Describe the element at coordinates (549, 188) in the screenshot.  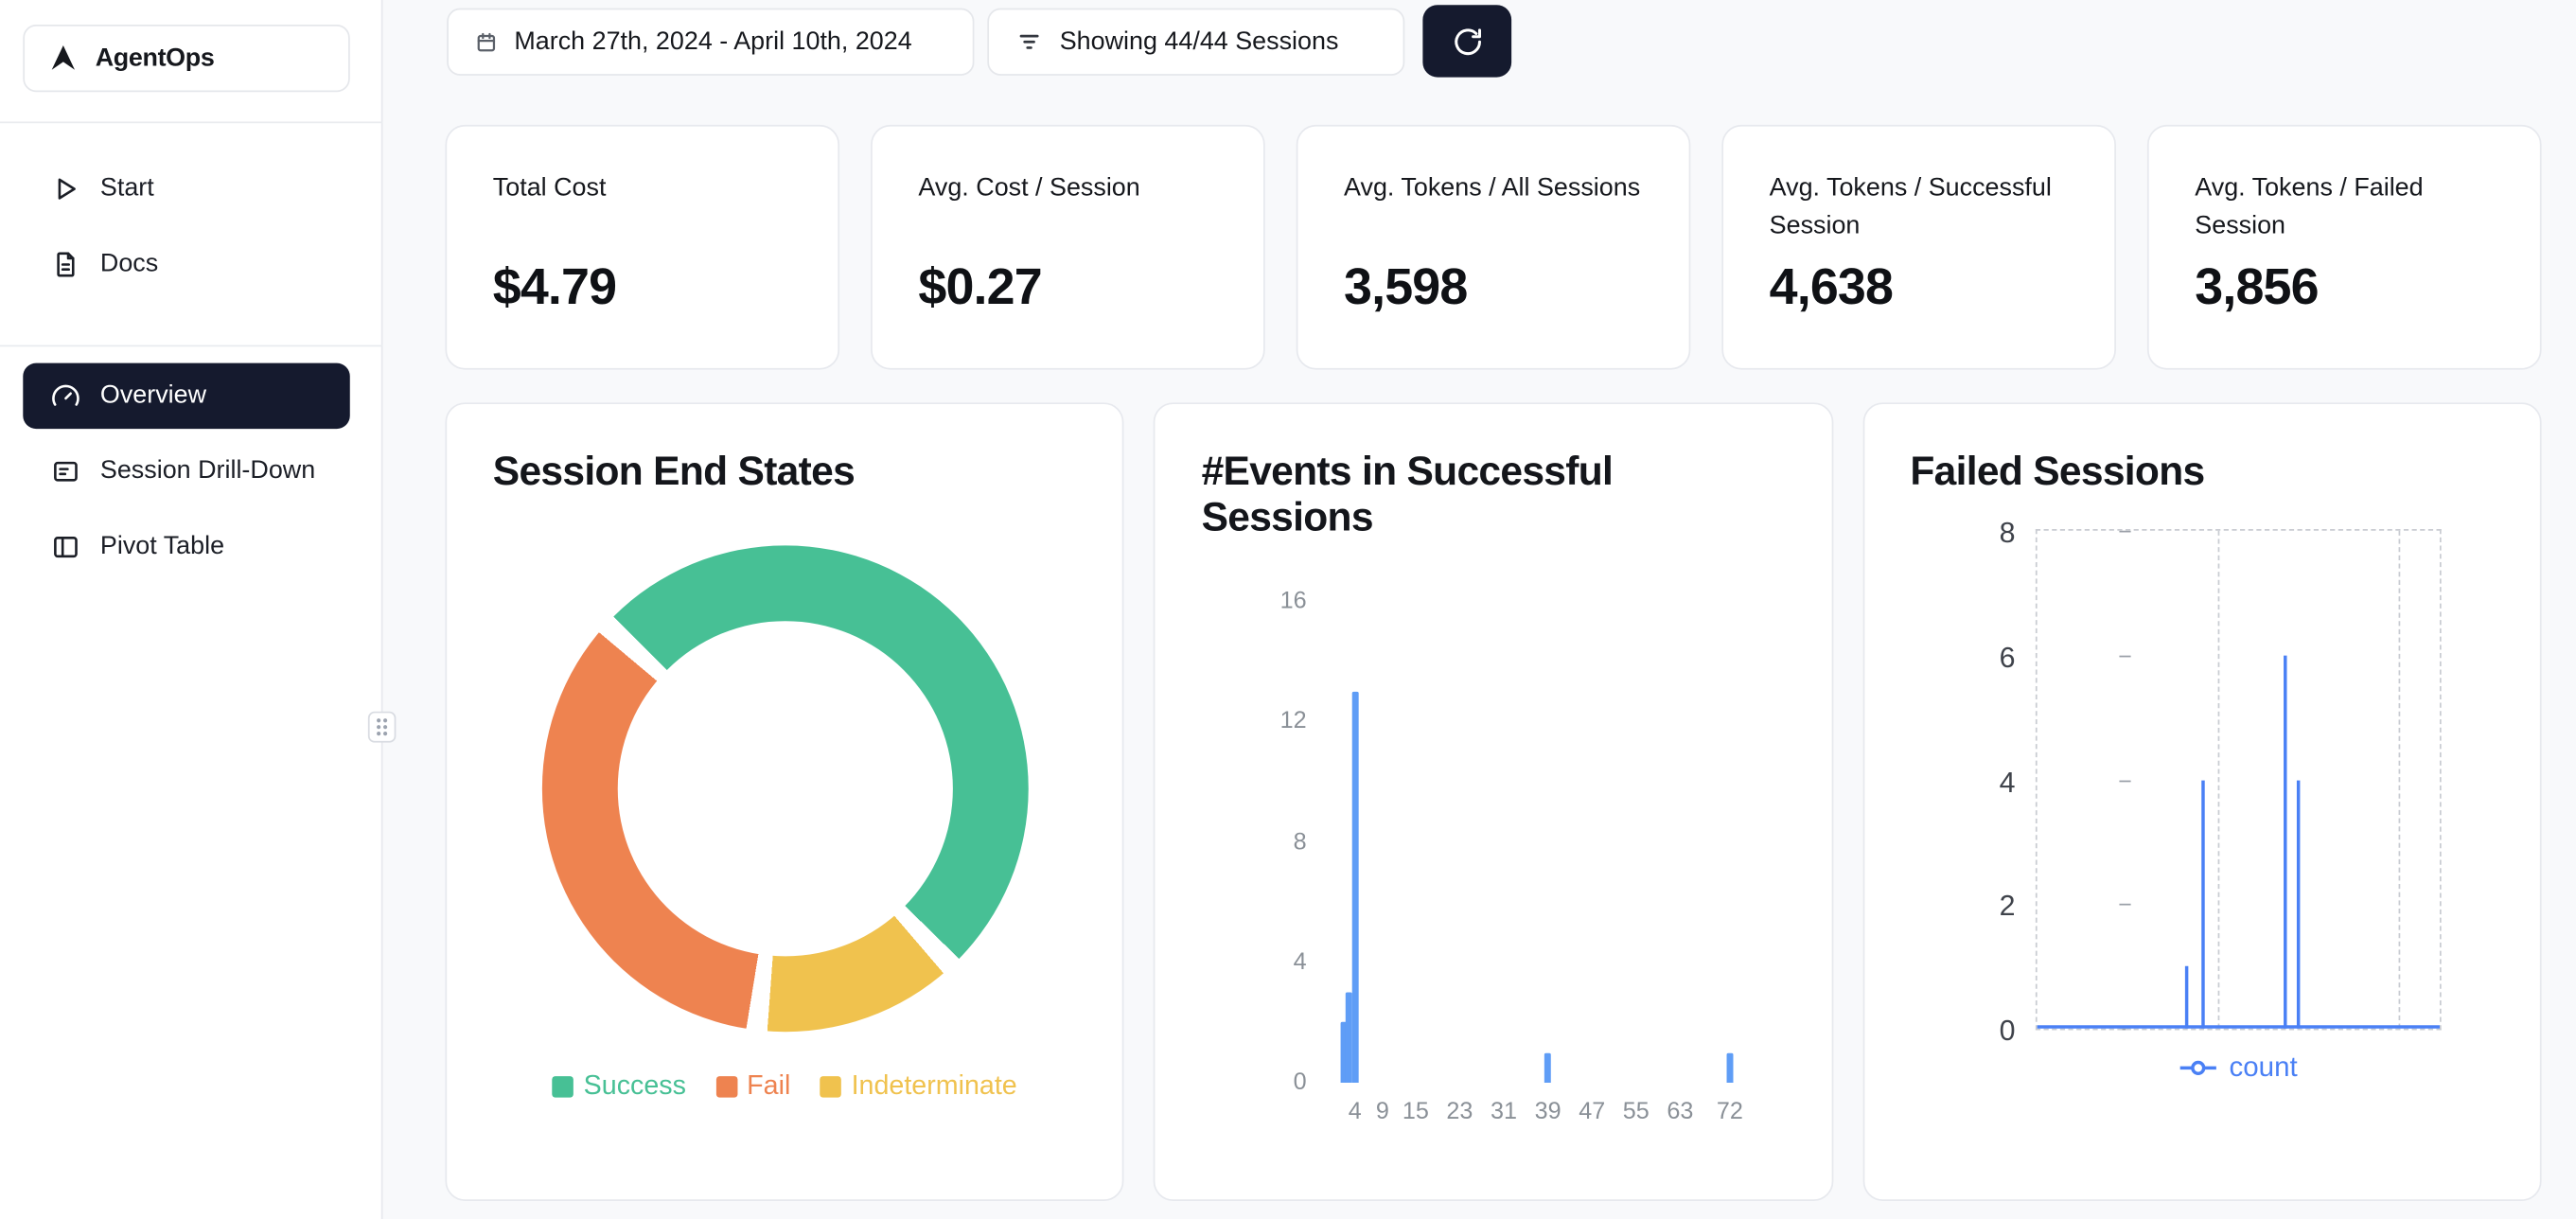
I see `stat-label: Total Cost` at that location.